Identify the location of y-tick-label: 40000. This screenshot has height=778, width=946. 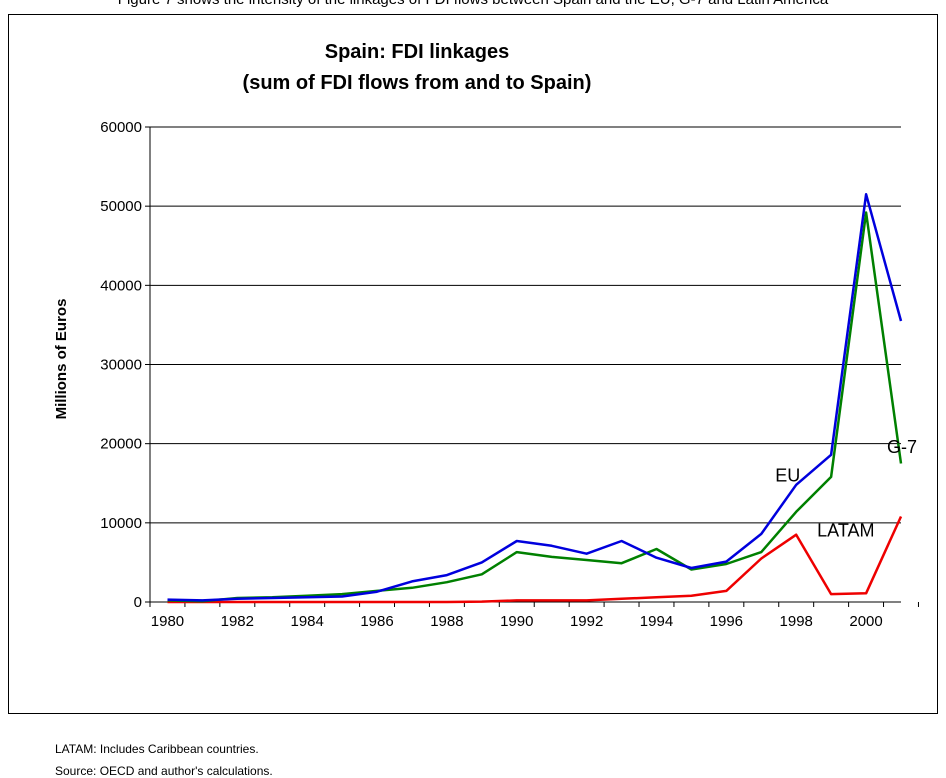
(121, 285).